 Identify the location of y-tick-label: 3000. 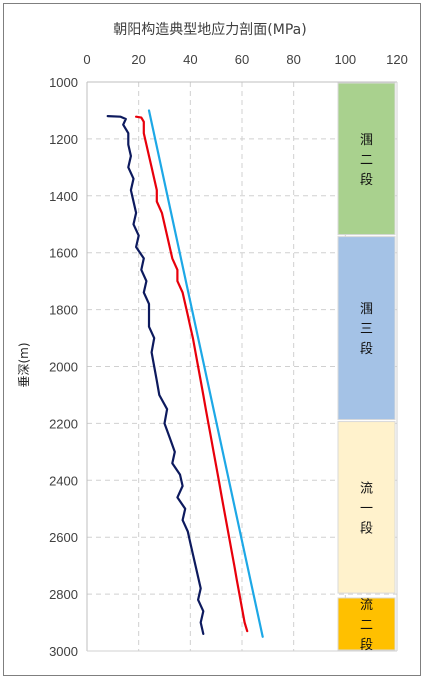
(63, 651).